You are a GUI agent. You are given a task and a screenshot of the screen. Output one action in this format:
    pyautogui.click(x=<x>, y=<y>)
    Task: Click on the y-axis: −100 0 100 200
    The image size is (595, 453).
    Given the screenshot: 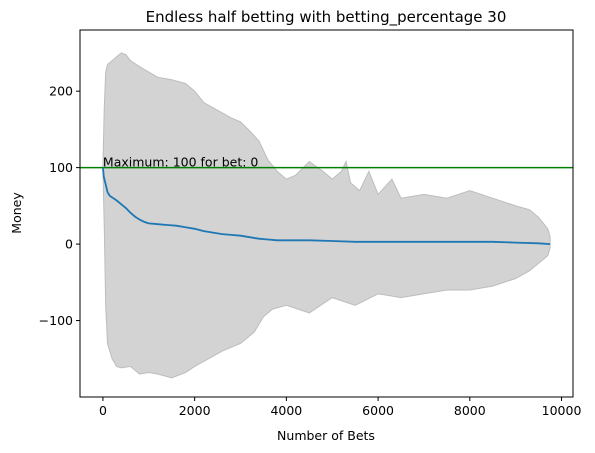 What is the action you would take?
    pyautogui.click(x=59, y=206)
    